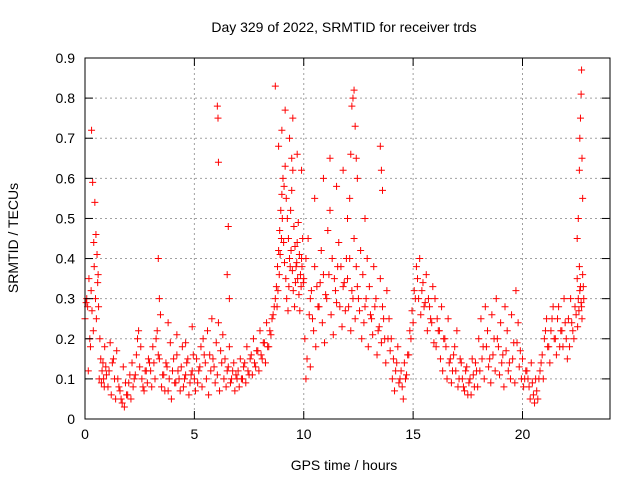 The height and width of the screenshot is (480, 640). Describe the element at coordinates (66, 98) in the screenshot. I see `y-tick-label: 0.8` at that location.